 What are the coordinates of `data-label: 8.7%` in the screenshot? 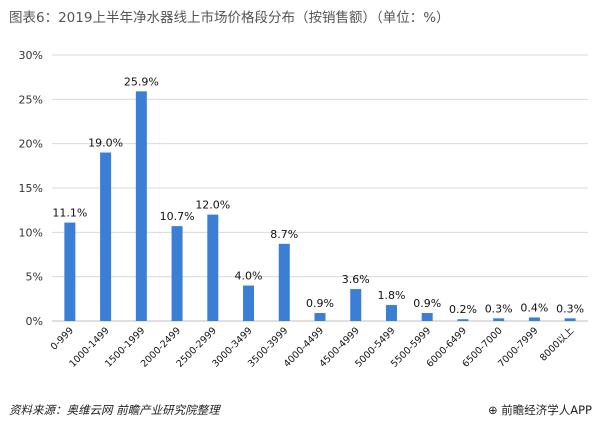 It's located at (284, 234).